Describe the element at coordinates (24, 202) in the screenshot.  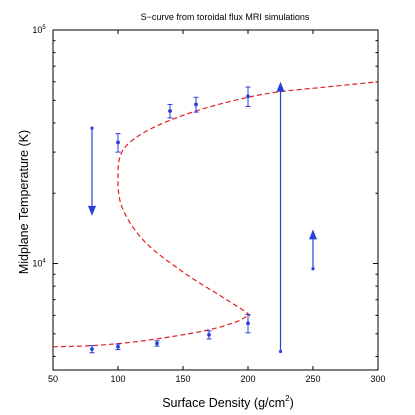
I see `y-axis-label: Midplane Temperature (K)` at that location.